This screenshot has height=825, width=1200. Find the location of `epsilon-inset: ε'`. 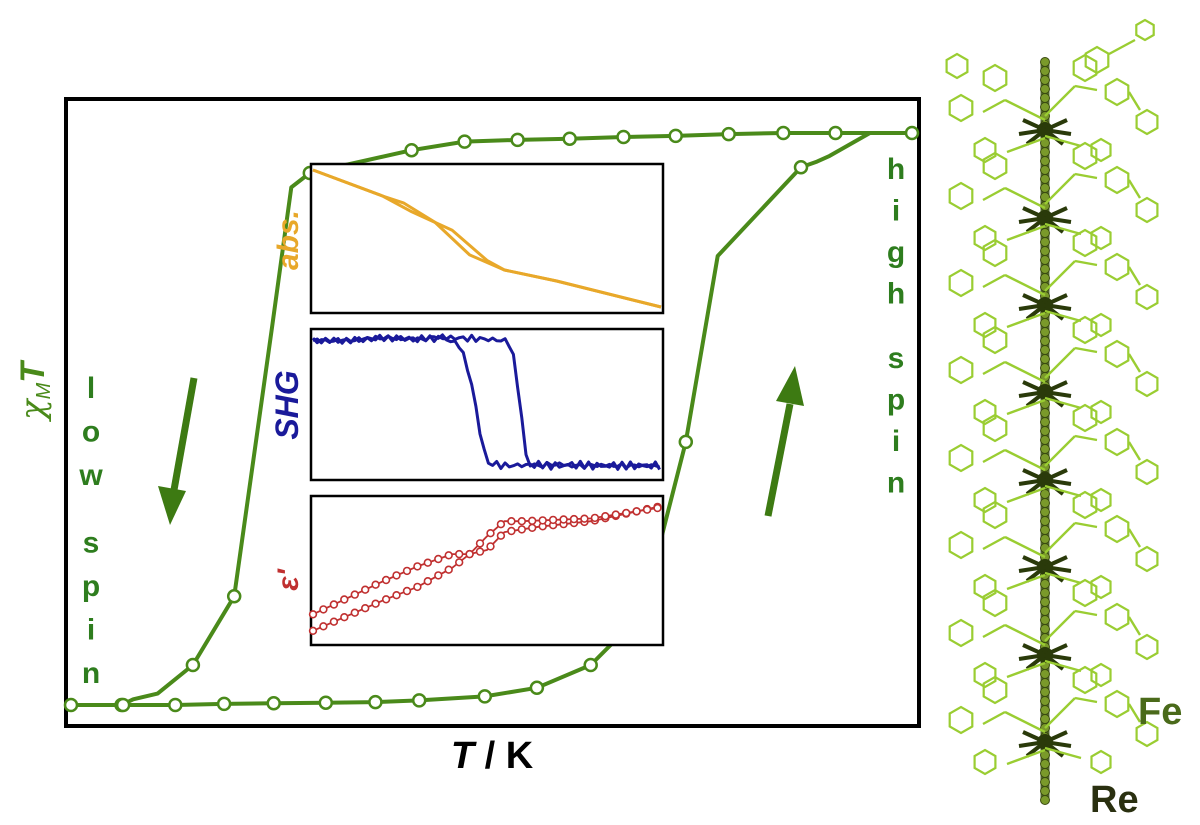

epsilon-inset: ε' is located at coordinates (468, 570).